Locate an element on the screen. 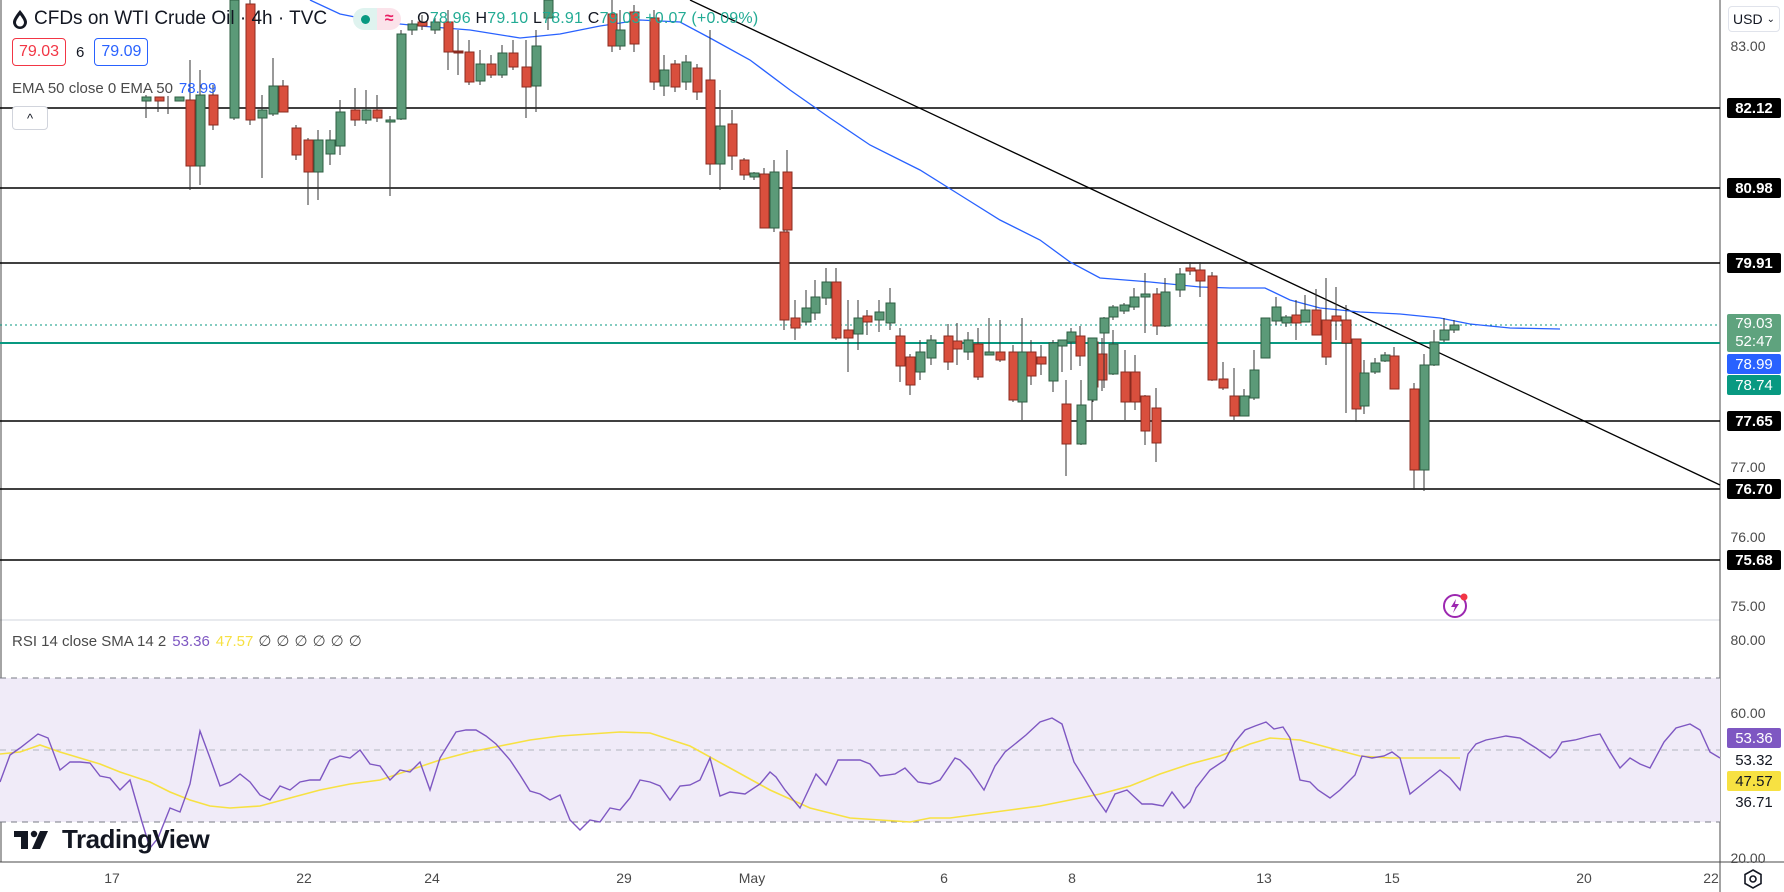 This screenshot has height=892, width=1784. ema-legend-value: 78.99 is located at coordinates (197, 88).